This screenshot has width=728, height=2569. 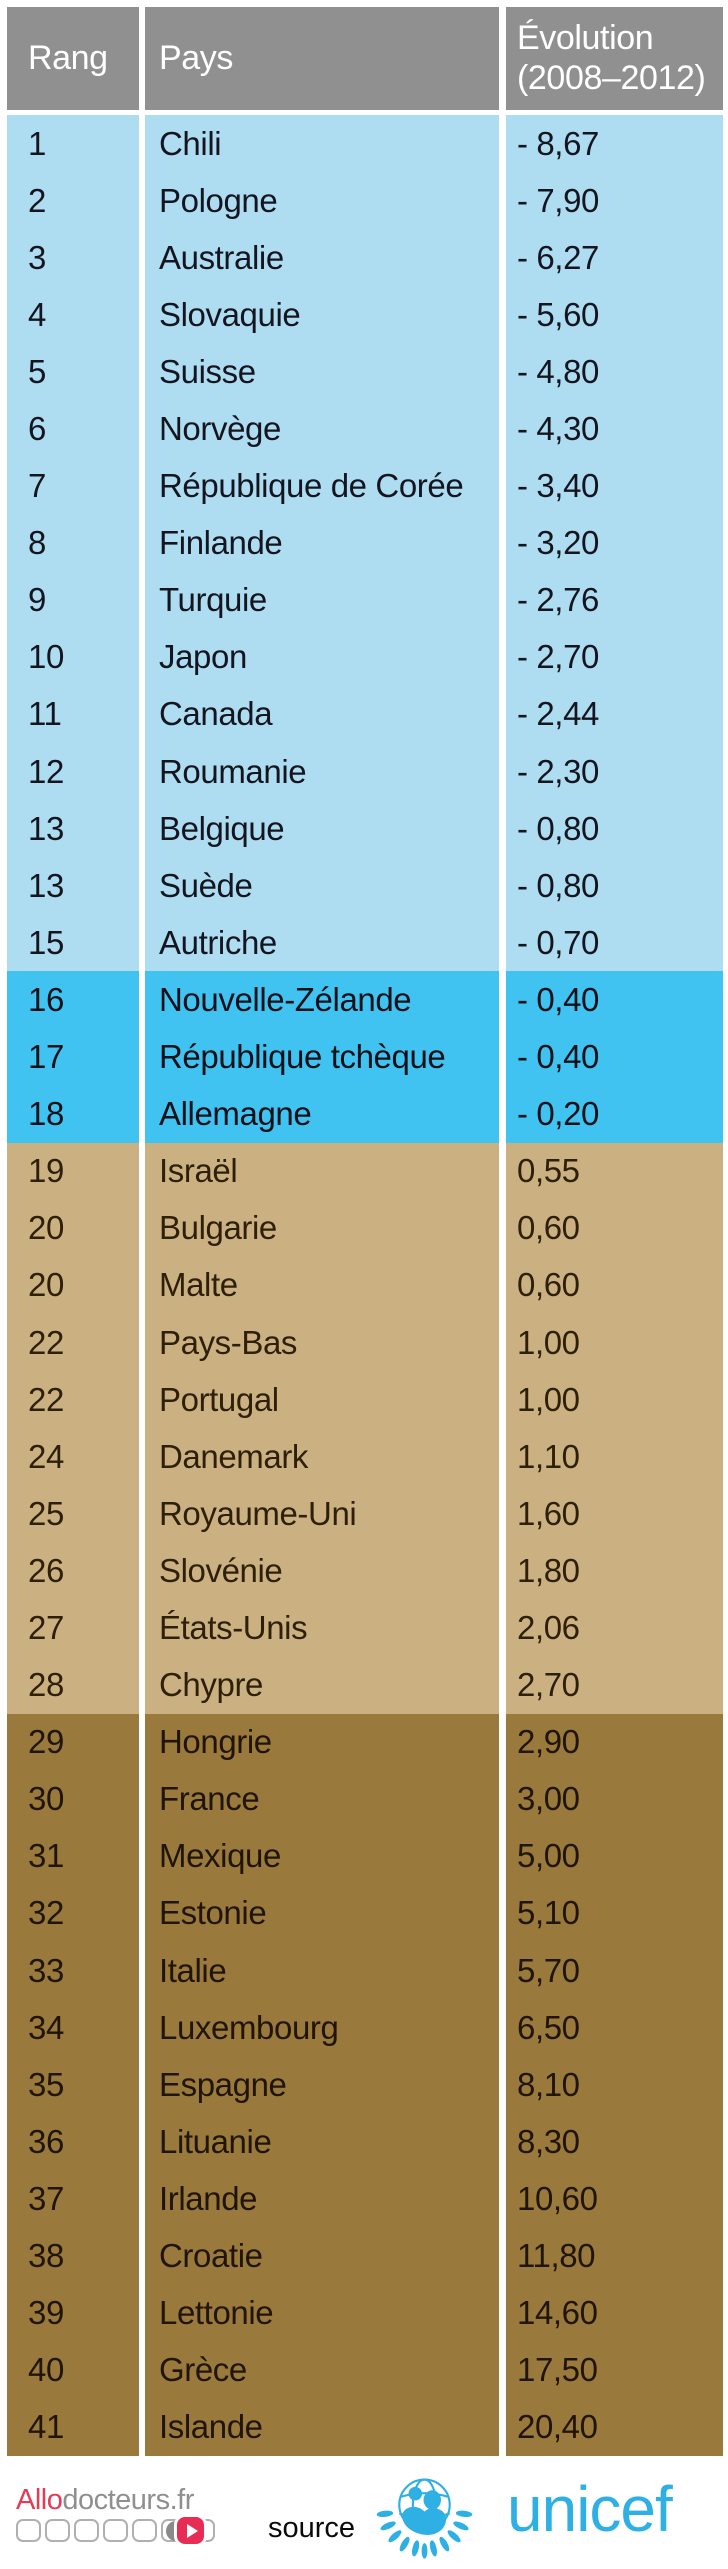 I want to click on value-cell: 17,50, so click(x=614, y=2370).